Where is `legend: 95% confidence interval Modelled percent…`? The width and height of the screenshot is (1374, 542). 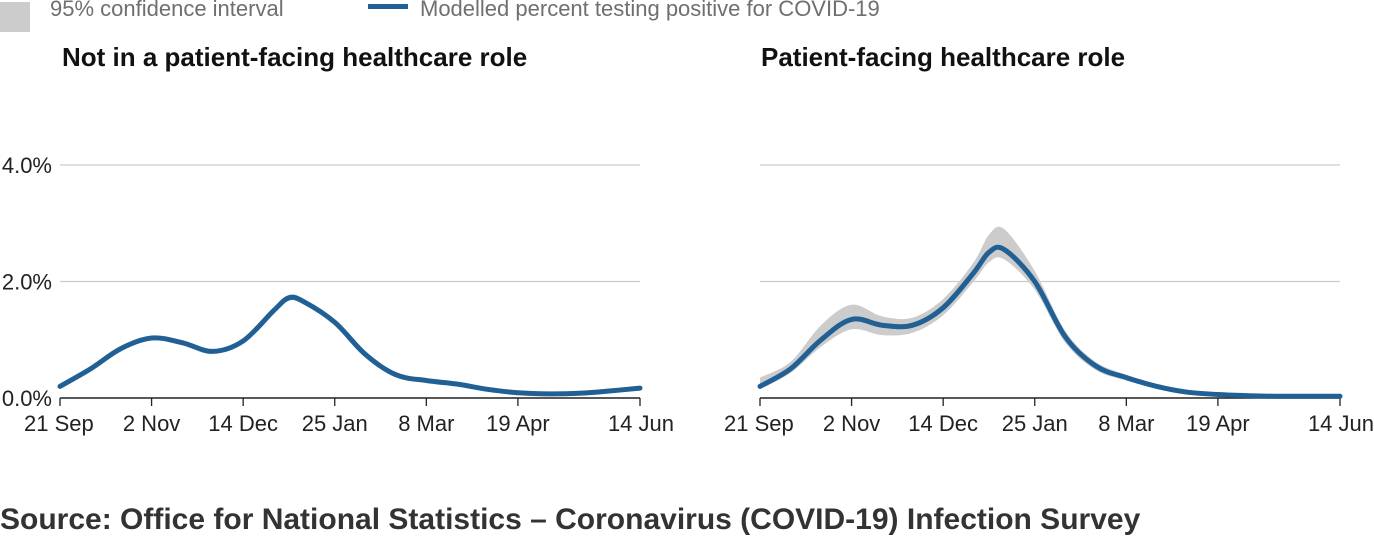 legend: 95% confidence interval Modelled percent… is located at coordinates (550, 16).